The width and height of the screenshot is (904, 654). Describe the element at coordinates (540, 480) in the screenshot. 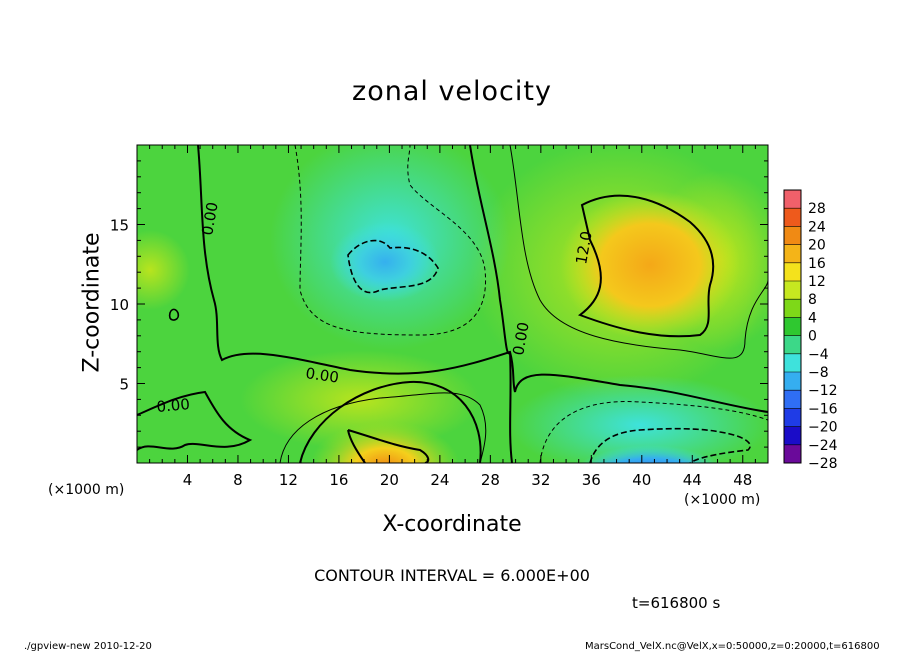

I see `x-tick-label-7: 32` at that location.